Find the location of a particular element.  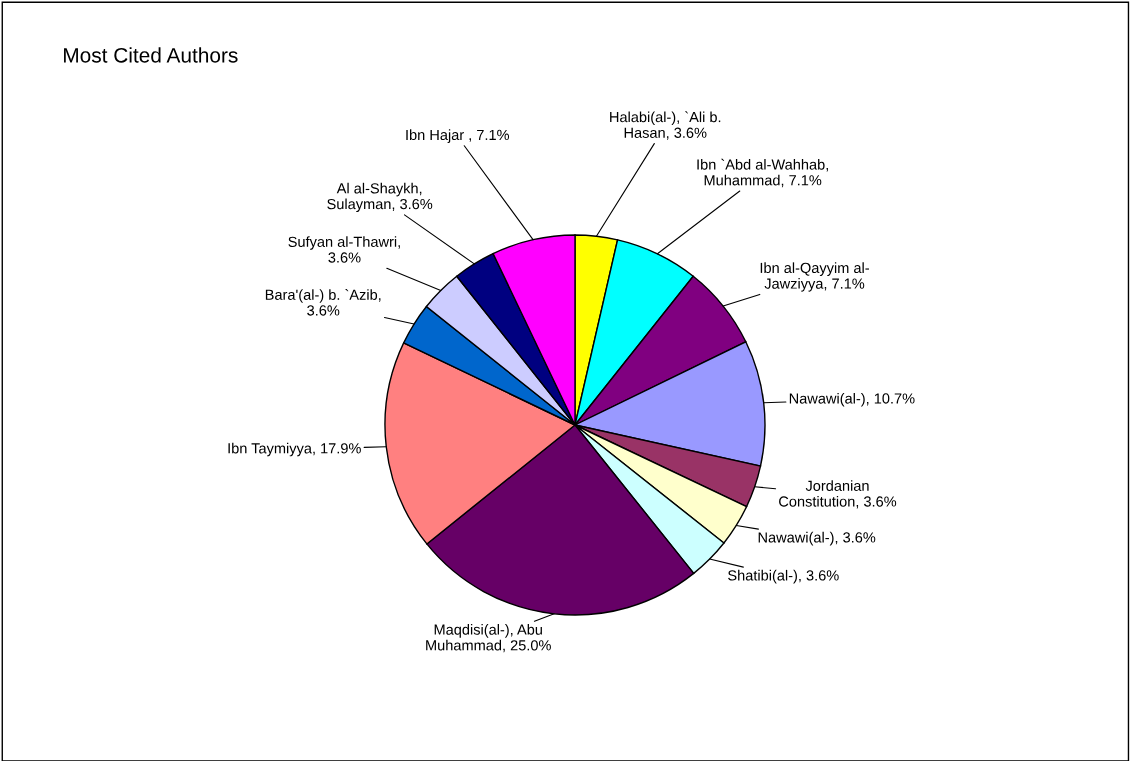

slice-label: Shatibi(al-), 3.6% is located at coordinates (783, 576).